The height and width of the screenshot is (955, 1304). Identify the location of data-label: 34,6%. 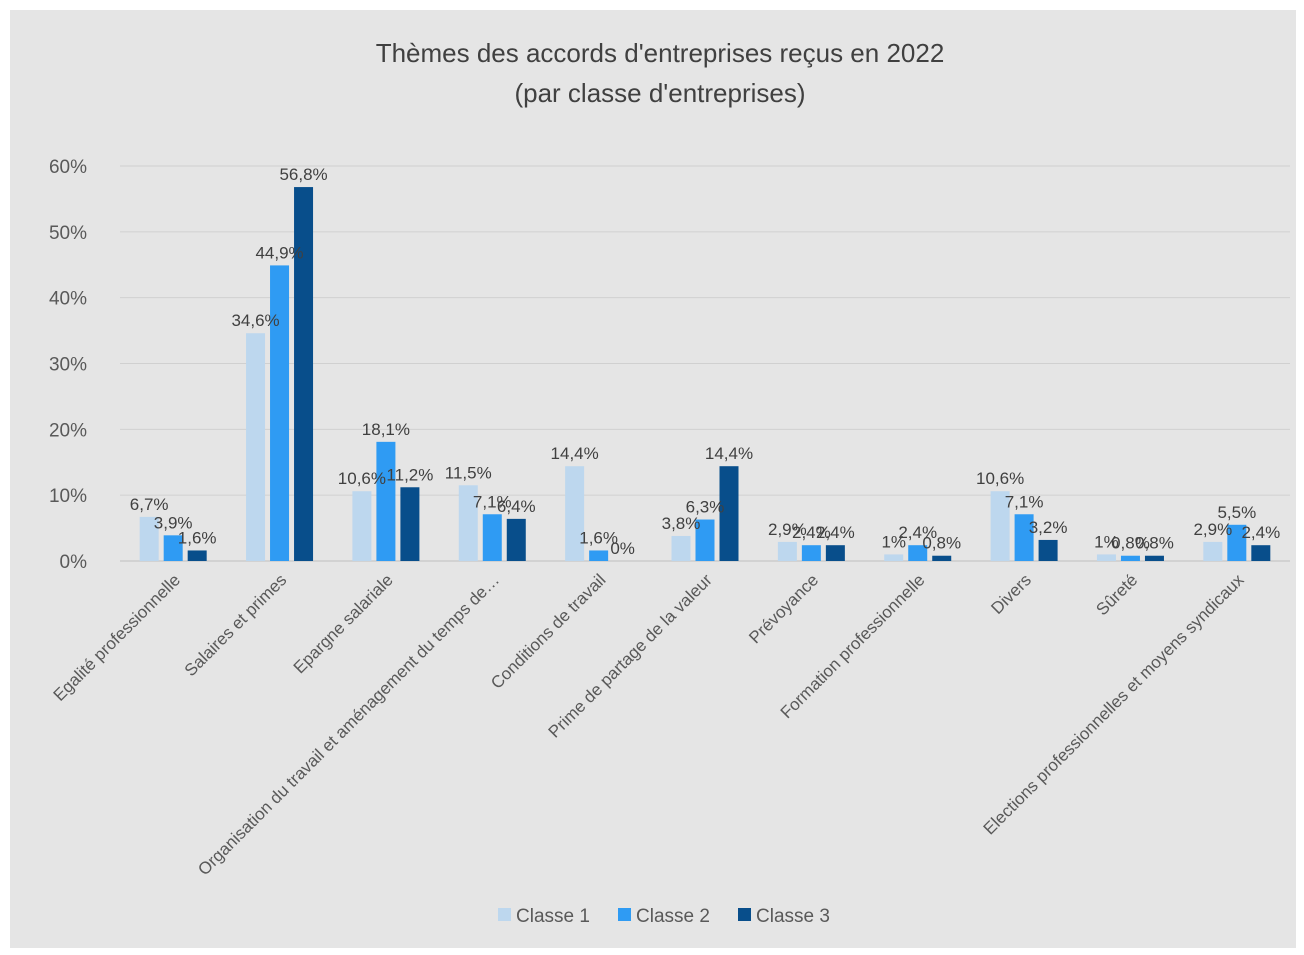
(255, 320).